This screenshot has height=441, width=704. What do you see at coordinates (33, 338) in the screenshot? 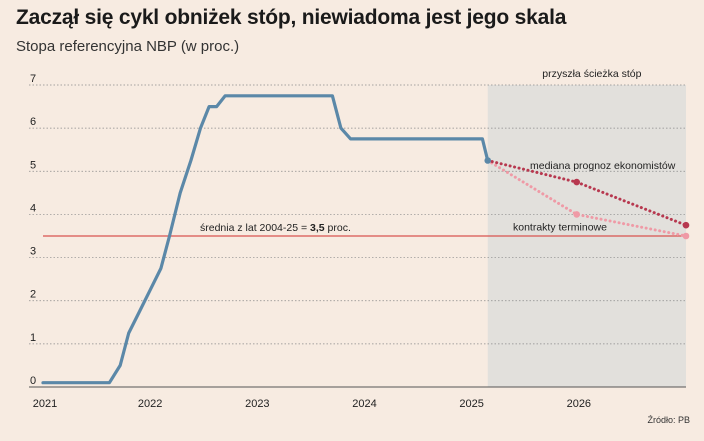
I see `y-tick-label: 1` at bounding box center [33, 338].